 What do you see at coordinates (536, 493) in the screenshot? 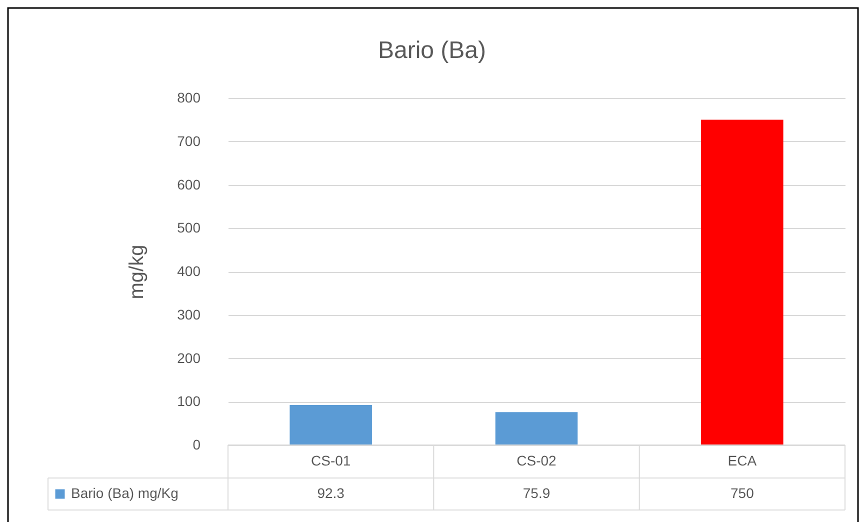
I see `data-label: 75.9` at bounding box center [536, 493].